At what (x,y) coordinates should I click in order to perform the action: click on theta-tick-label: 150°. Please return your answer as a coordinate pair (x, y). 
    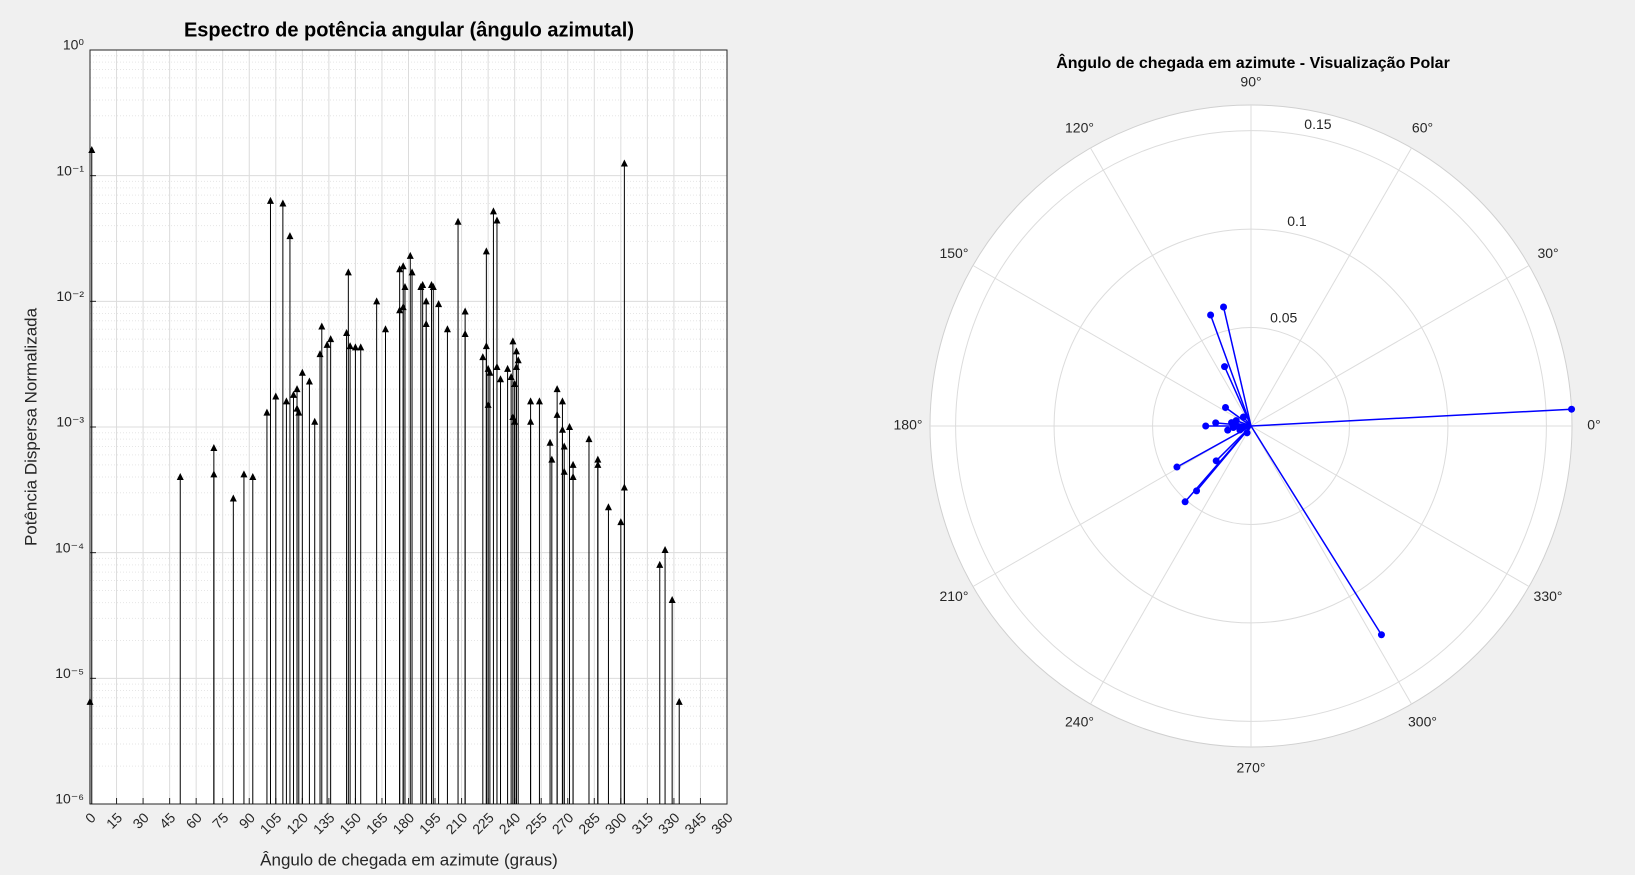
    Looking at the image, I should click on (953, 253).